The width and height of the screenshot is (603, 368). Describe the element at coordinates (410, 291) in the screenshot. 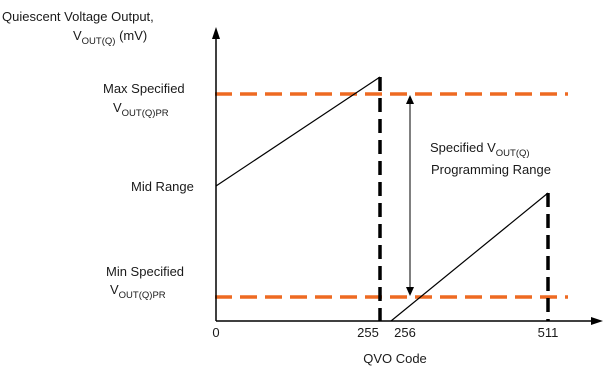

I see `range-arrow-down-icon` at that location.